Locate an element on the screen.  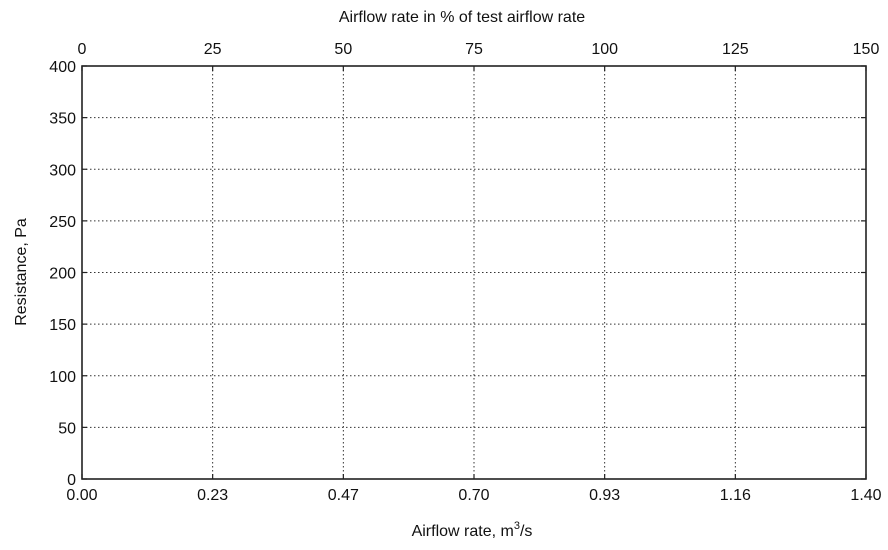
x-tick-label: 1.16 is located at coordinates (735, 495).